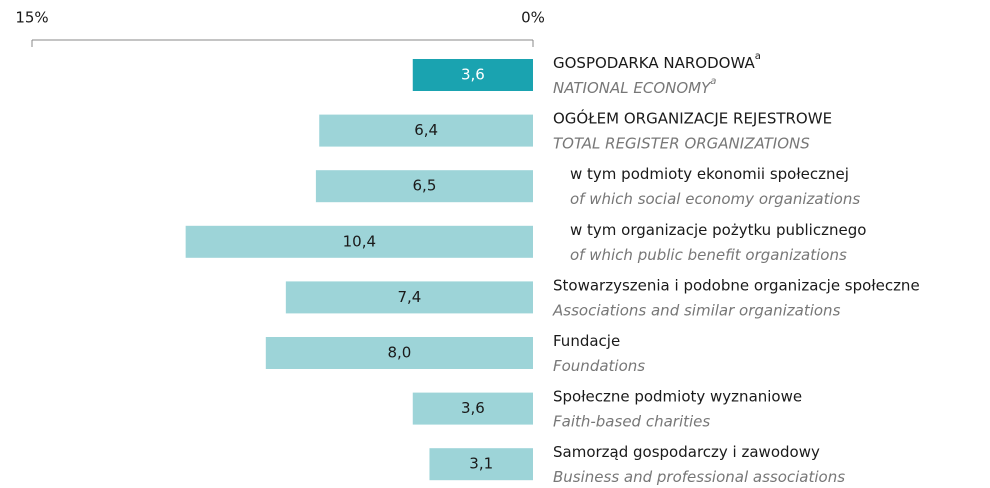 The width and height of the screenshot is (990, 488). Describe the element at coordinates (654, 63) in the screenshot. I see `category-text: GOSPODARKA NARODOWA` at that location.